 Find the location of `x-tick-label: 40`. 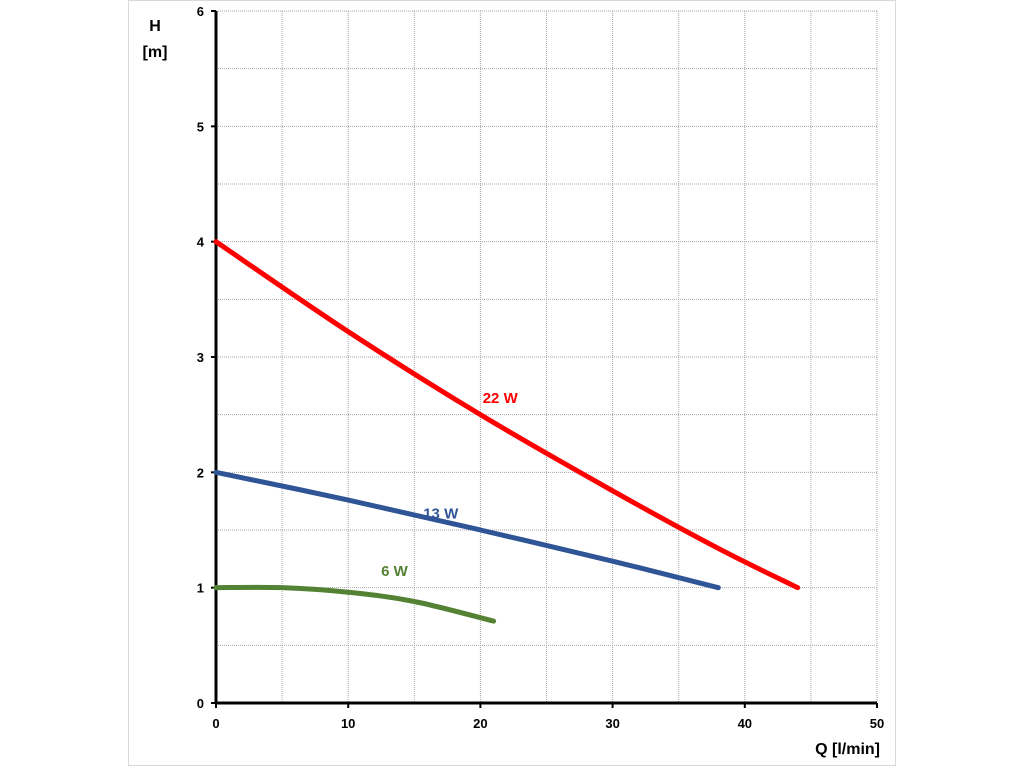

x-tick-label: 40 is located at coordinates (745, 723).